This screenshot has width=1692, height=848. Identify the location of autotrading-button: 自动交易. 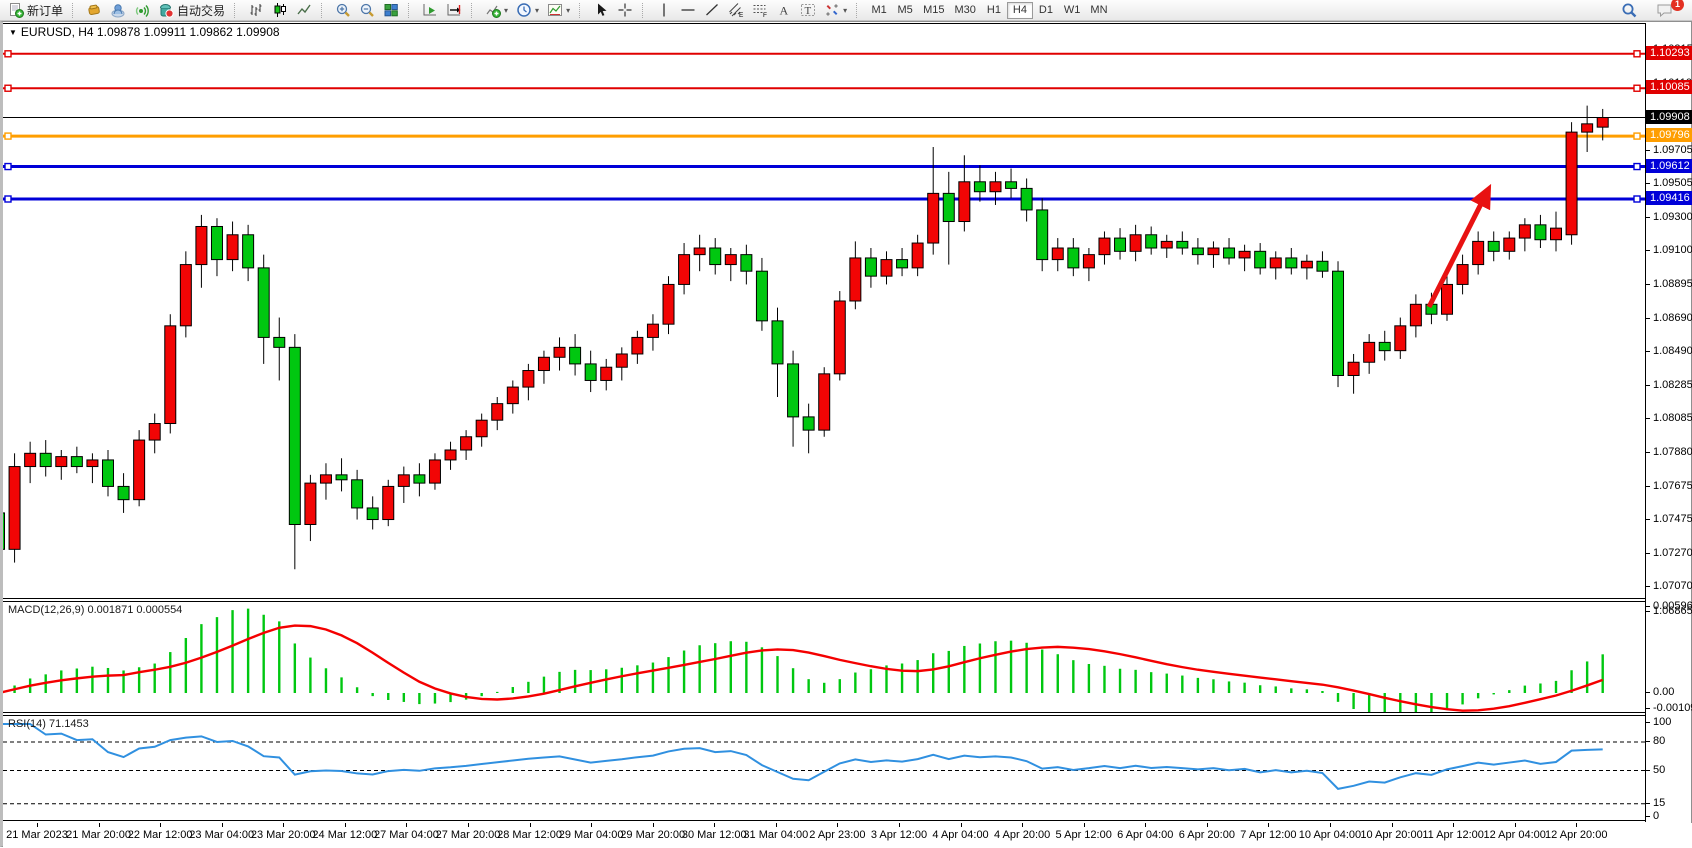
(191, 10).